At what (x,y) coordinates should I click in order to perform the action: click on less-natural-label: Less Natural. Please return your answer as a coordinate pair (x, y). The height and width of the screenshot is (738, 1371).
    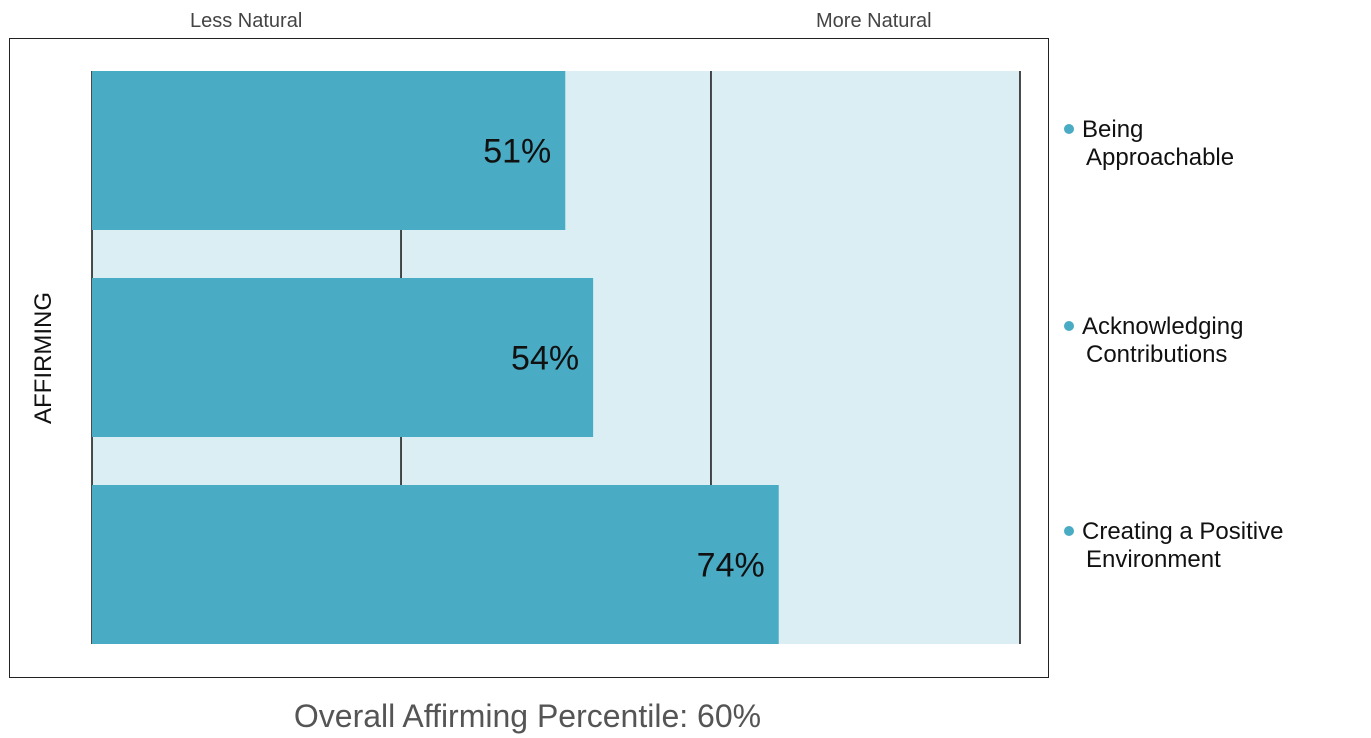
    Looking at the image, I should click on (246, 21).